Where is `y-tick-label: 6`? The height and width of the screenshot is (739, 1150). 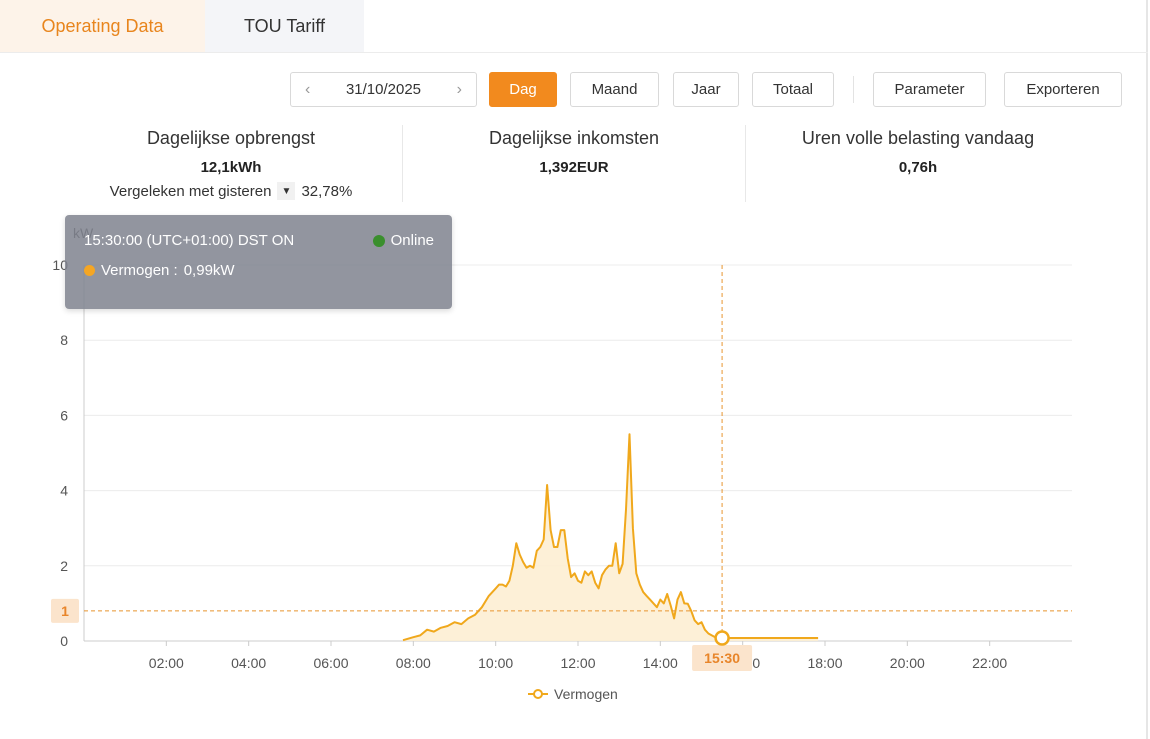
y-tick-label: 6 is located at coordinates (64, 415).